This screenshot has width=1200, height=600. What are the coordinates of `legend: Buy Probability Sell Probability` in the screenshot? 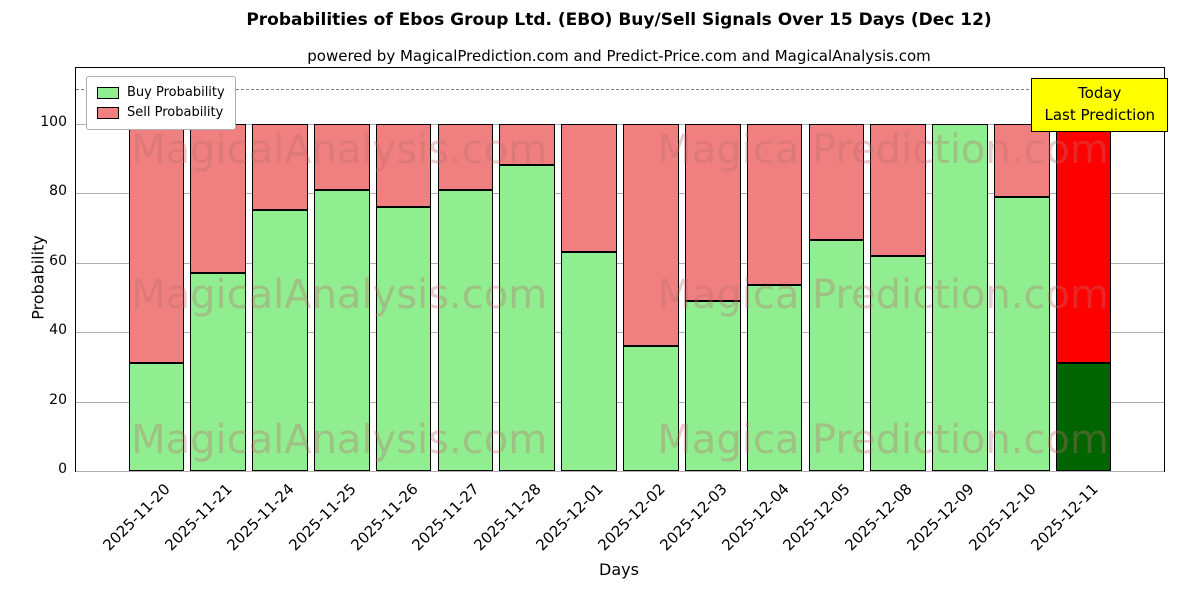 It's located at (161, 103).